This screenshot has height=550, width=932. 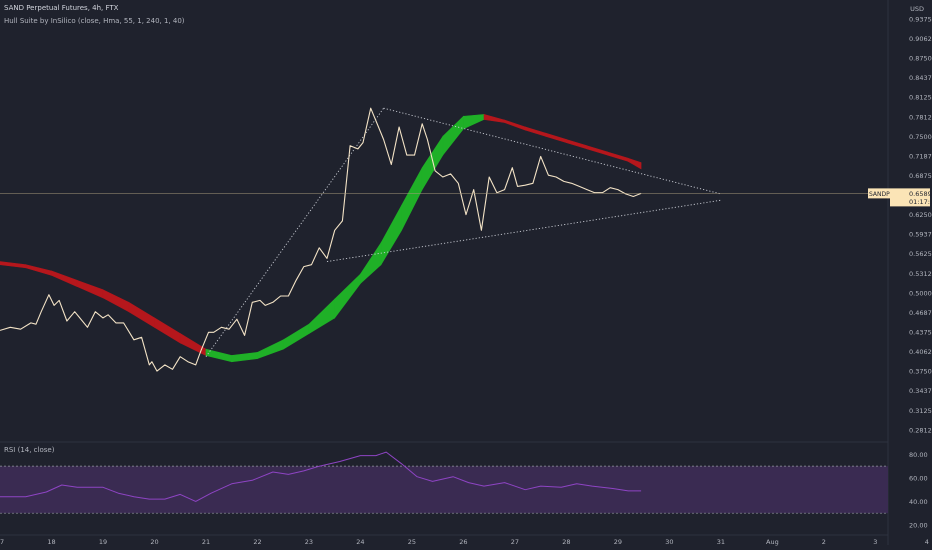 I want to click on rsi-tick-label: 20.00, so click(x=918, y=525).